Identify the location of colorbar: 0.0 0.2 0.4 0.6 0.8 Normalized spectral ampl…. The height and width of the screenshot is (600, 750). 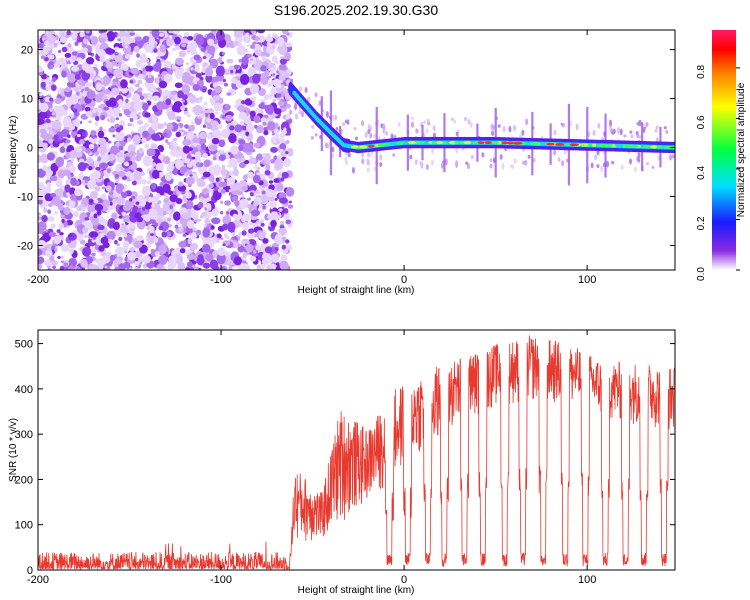
(721, 155).